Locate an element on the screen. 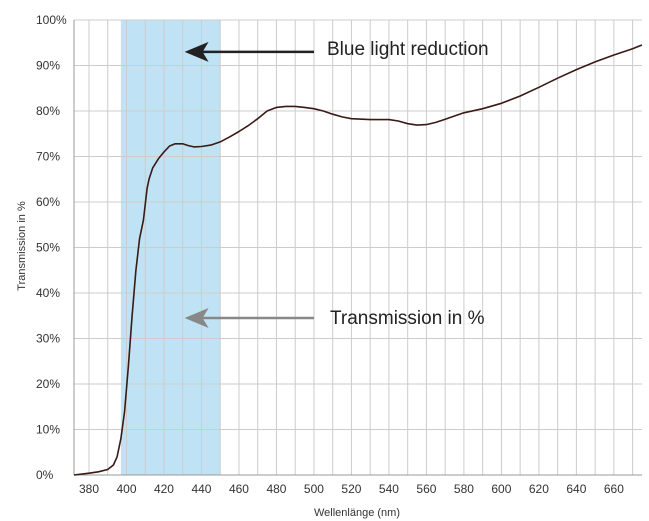  x-tick-label: 560 is located at coordinates (426, 489).